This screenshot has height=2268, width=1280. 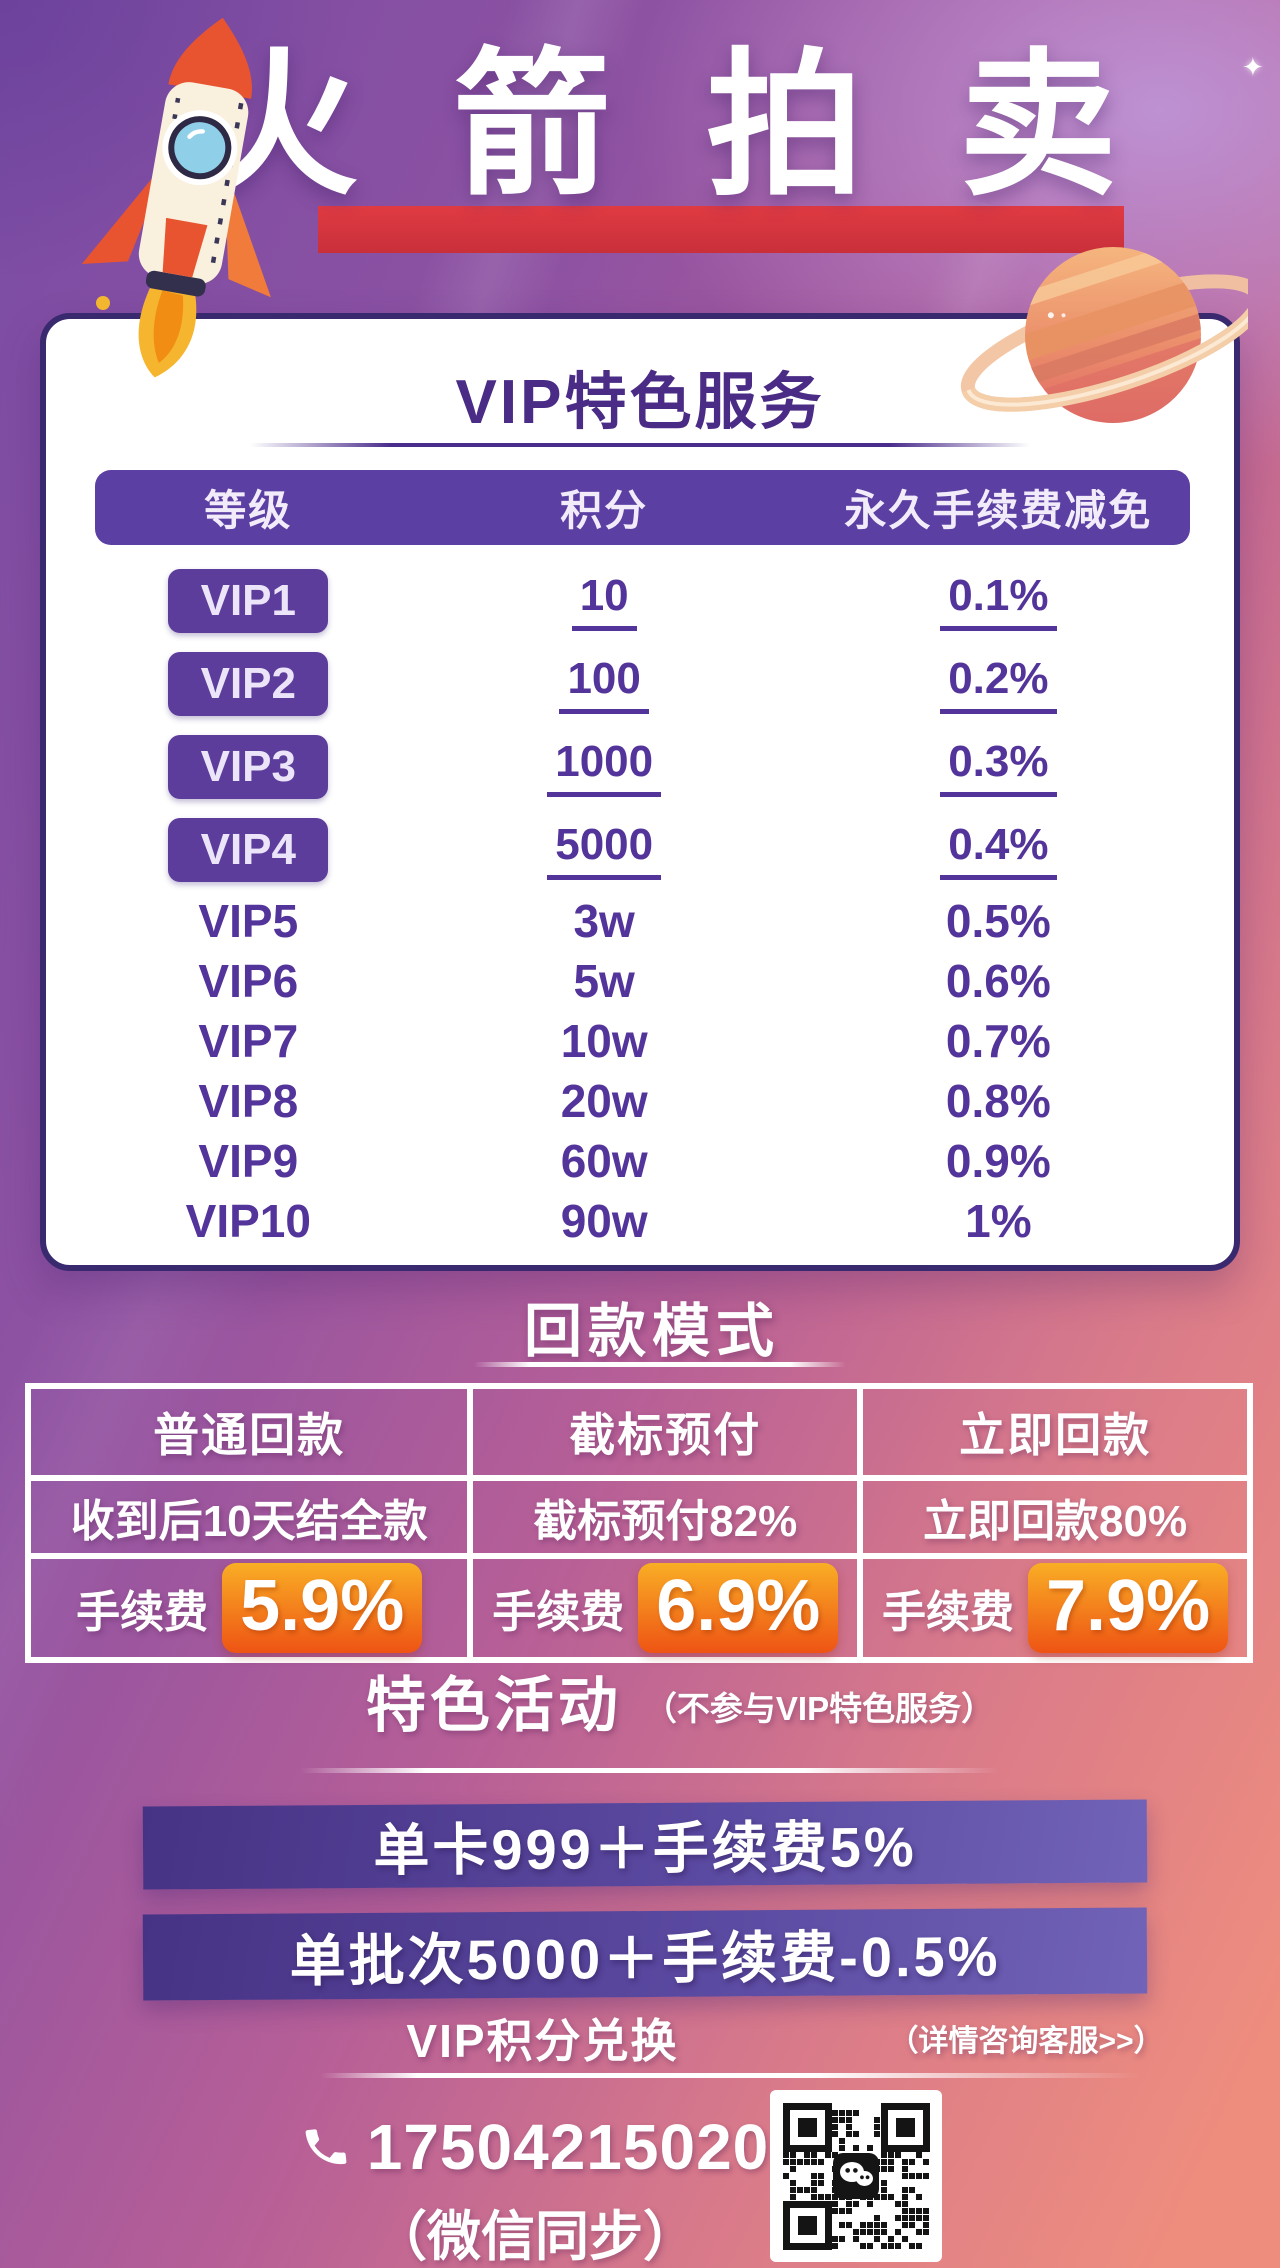 I want to click on vip-level-badge: VIP1, so click(x=248, y=600).